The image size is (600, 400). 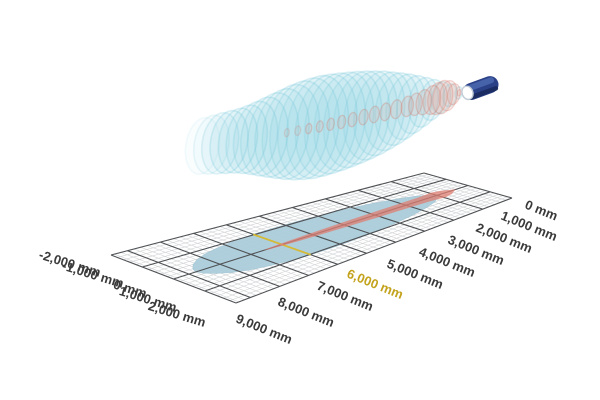 I want to click on ultrasonic-sensor, so click(x=480, y=88).